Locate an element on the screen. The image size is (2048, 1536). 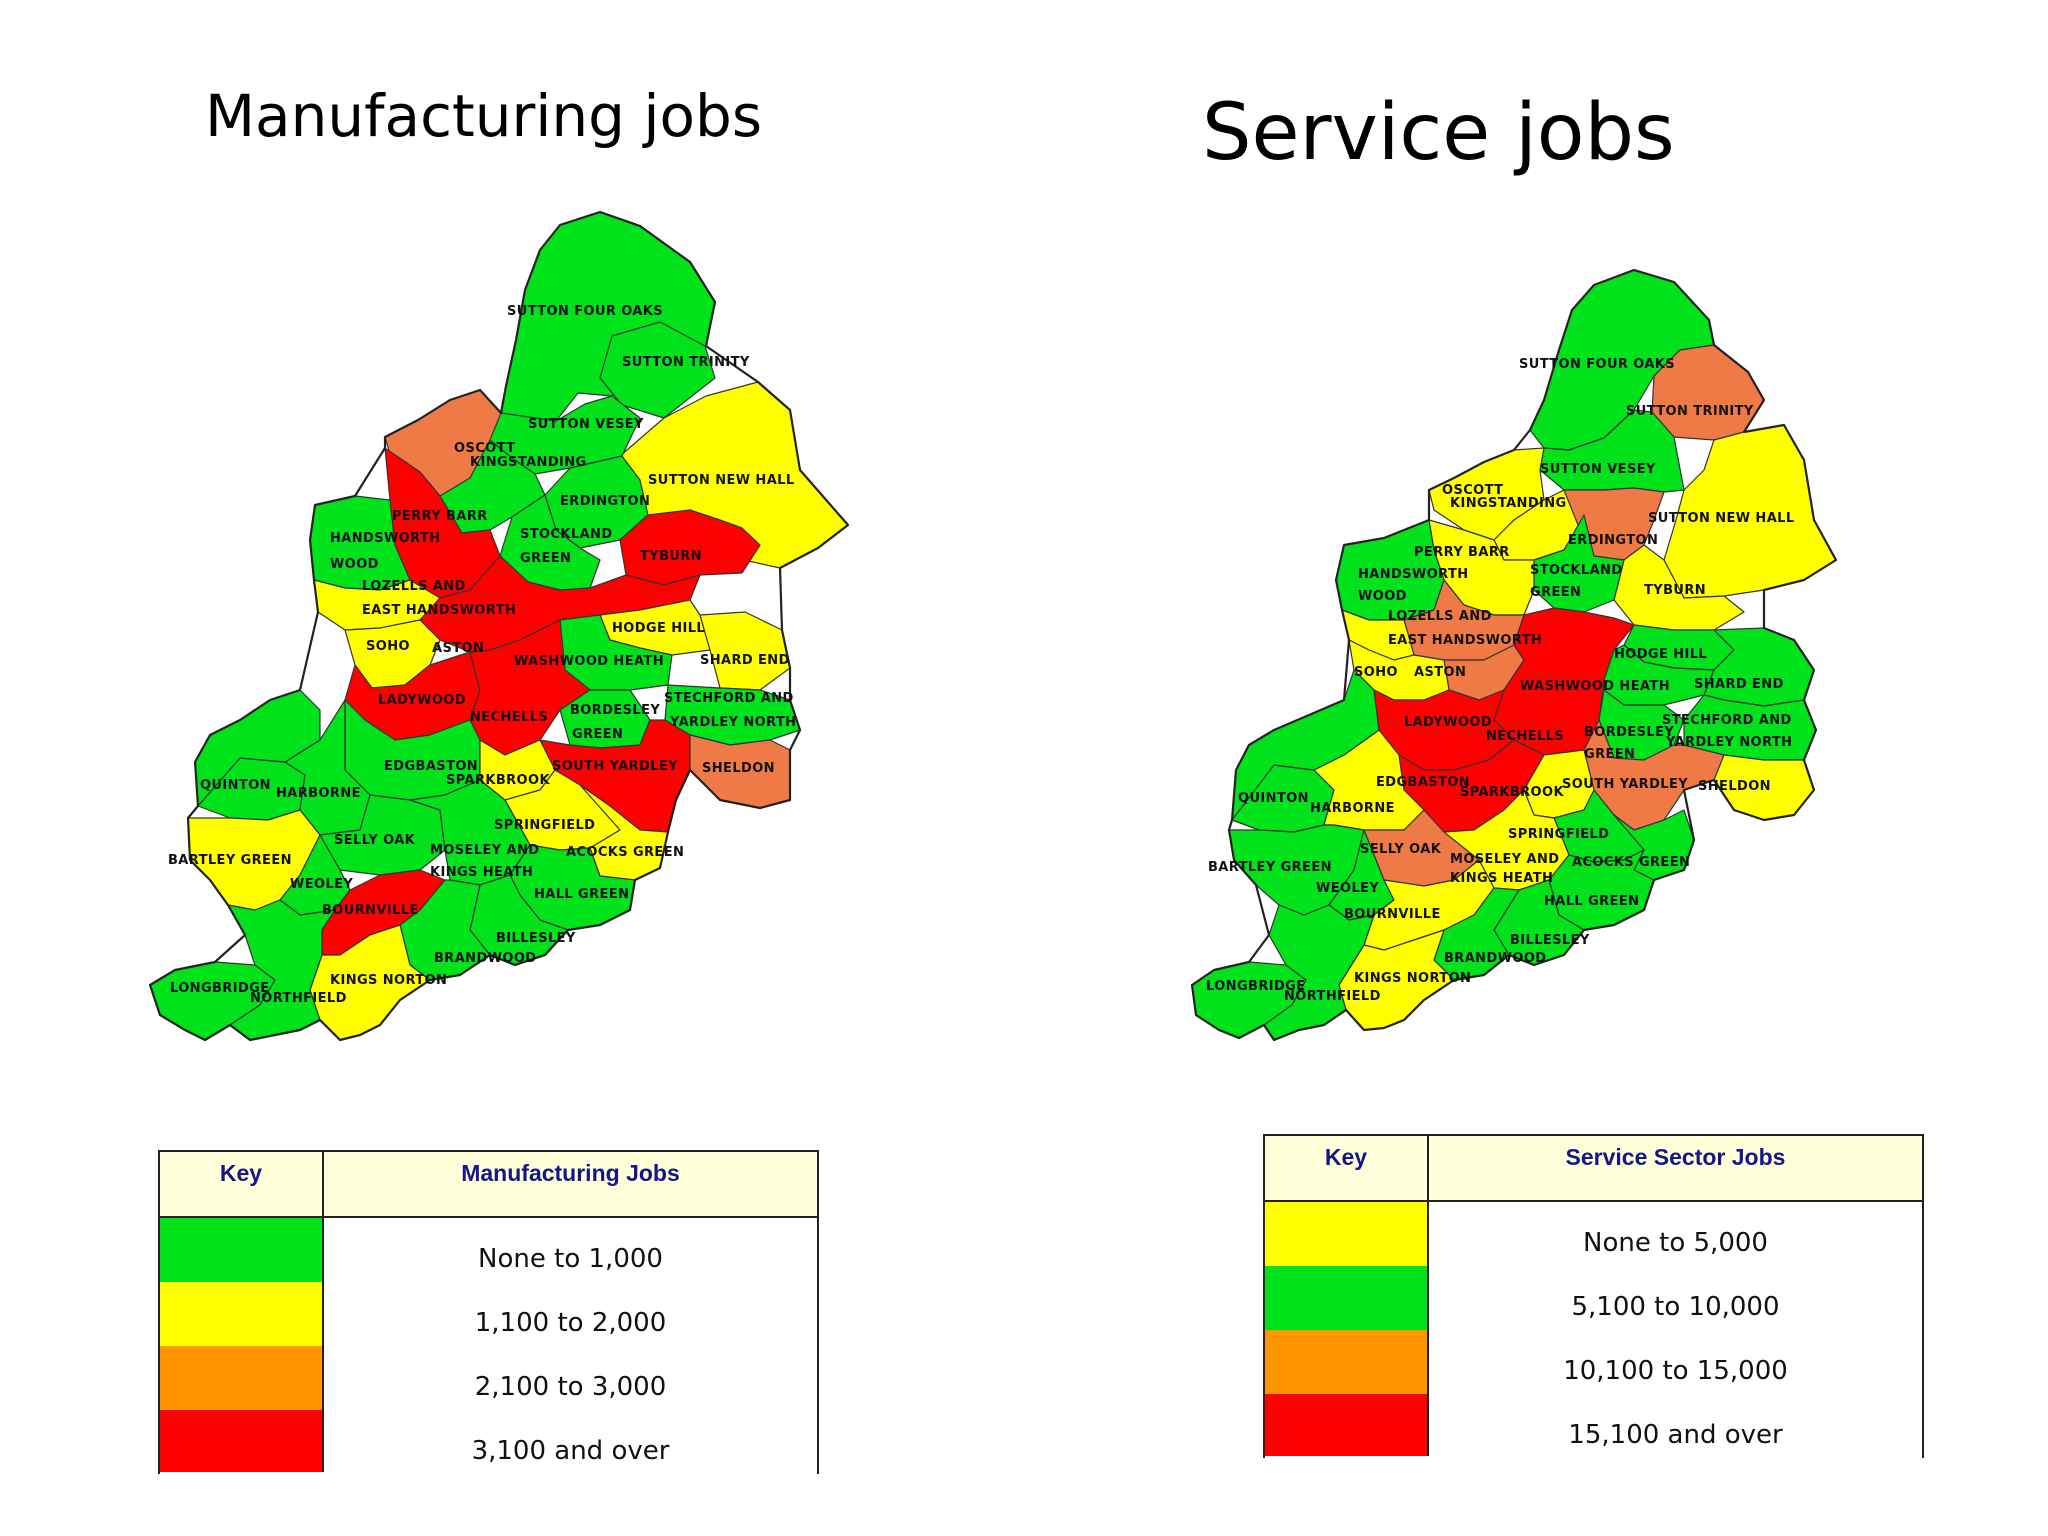
ward-shard-end is located at coordinates (745, 651).